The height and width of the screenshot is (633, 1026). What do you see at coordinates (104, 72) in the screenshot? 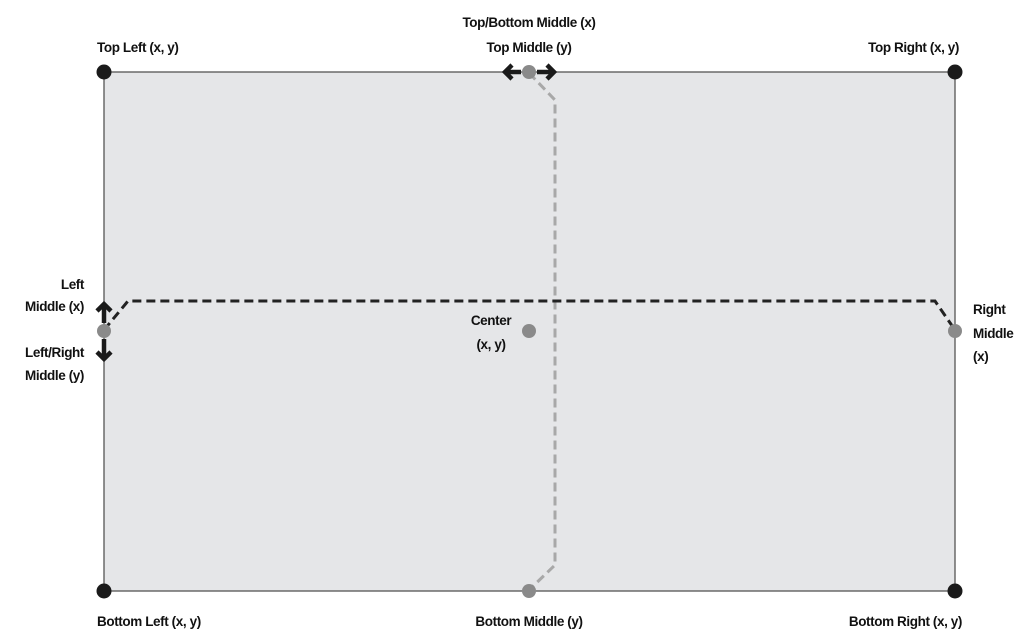
I see `top-left-point` at bounding box center [104, 72].